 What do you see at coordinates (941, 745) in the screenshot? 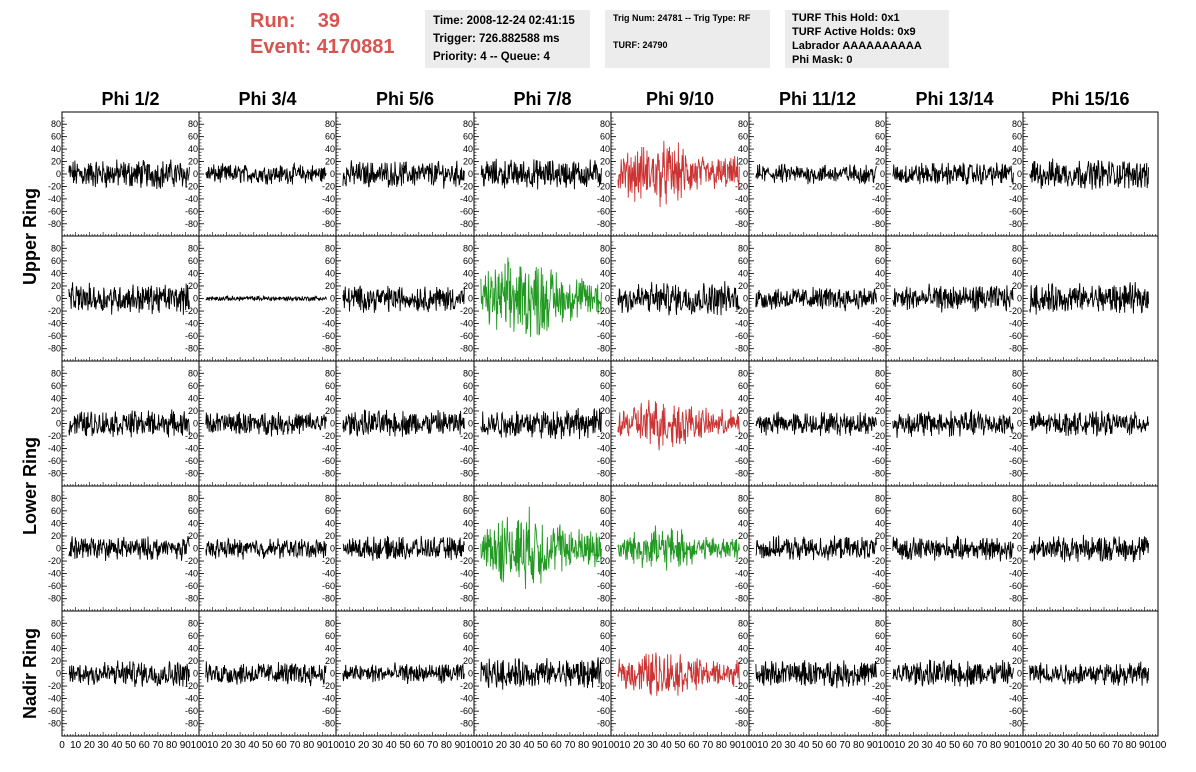
I see `x-tick-label: 40` at bounding box center [941, 745].